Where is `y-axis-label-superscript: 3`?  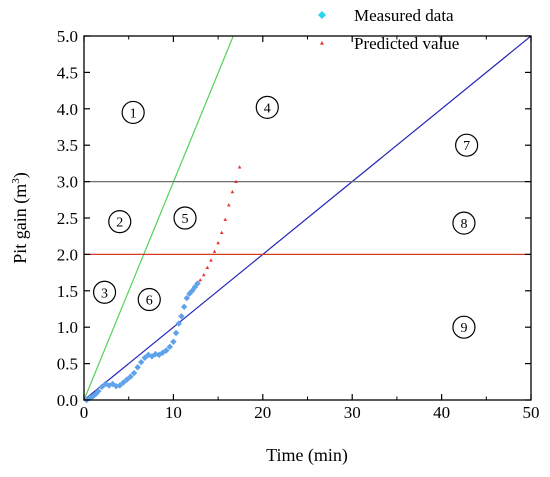 y-axis-label-superscript: 3 is located at coordinates (16, 181).